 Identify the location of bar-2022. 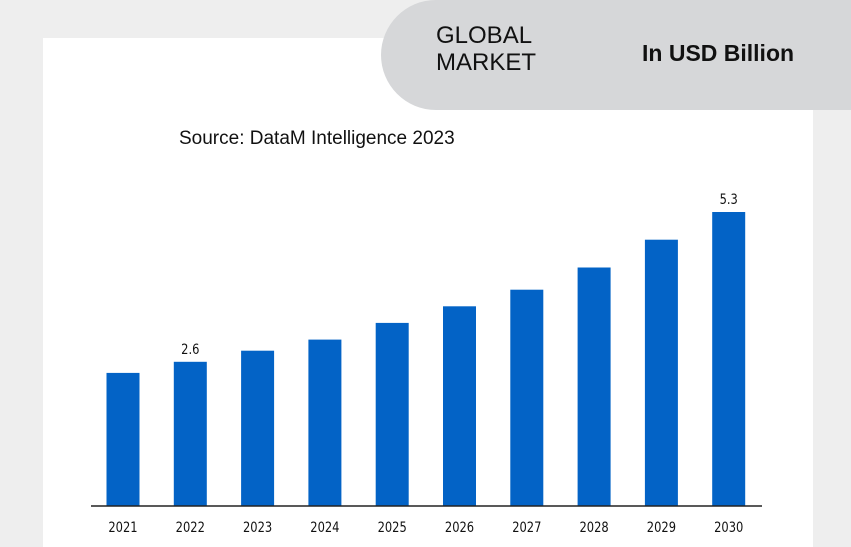
(190, 433).